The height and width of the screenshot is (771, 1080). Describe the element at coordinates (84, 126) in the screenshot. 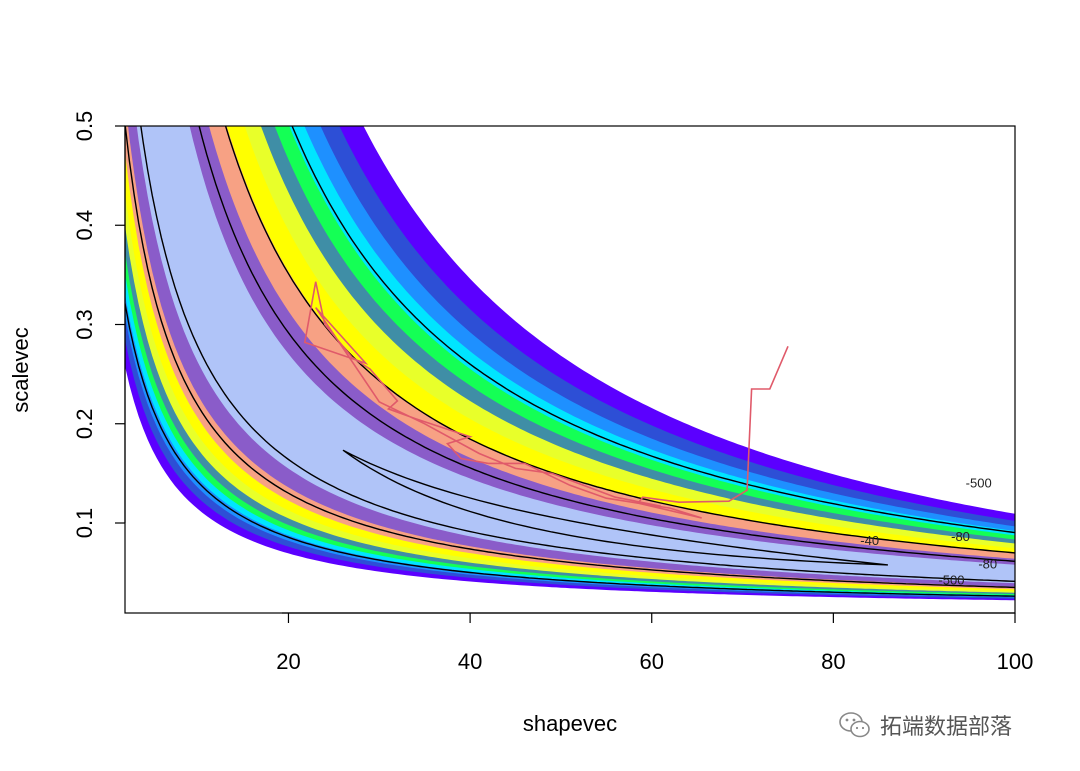

I see `y-tick-label: 0.5` at that location.